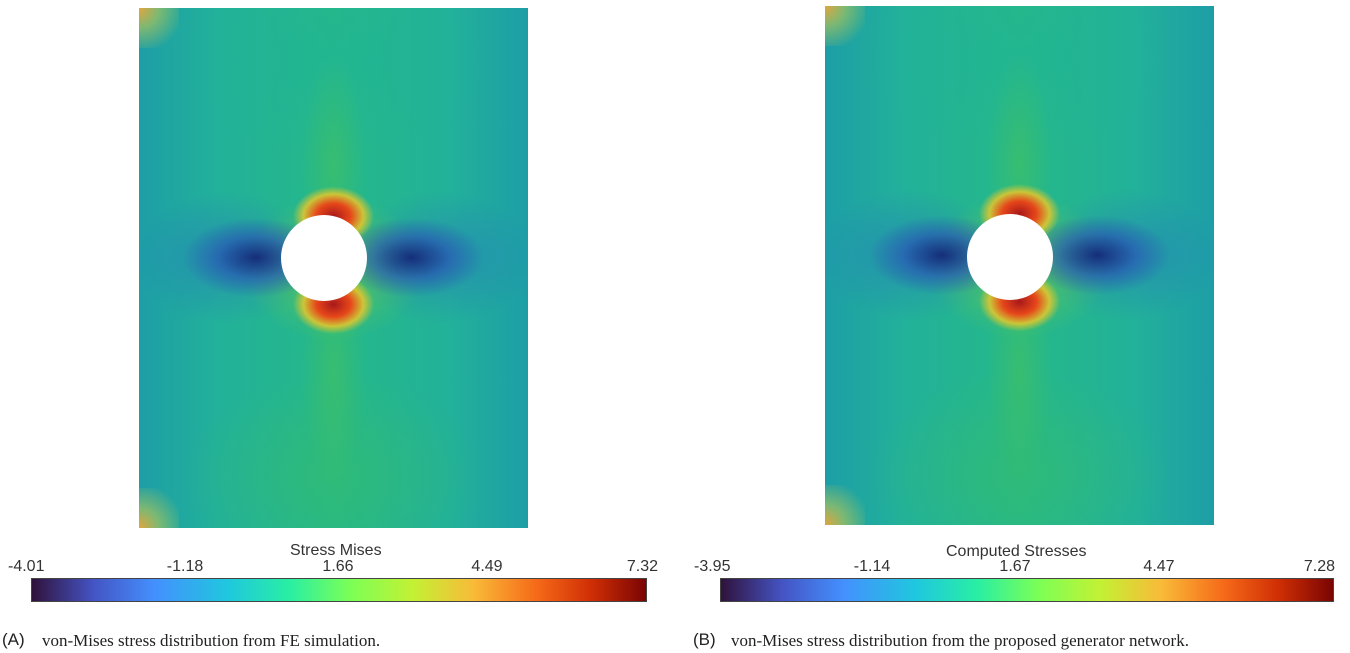 The image size is (1350, 653). I want to click on colorbar-title: Stress Mises, so click(336, 550).